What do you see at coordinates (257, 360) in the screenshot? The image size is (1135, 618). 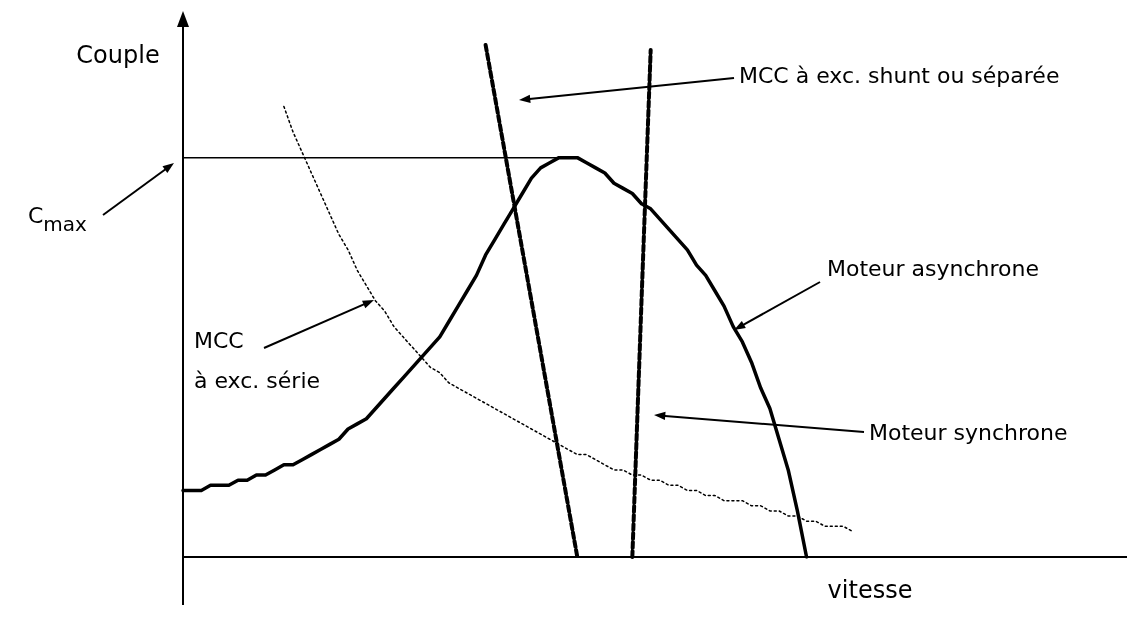 I see `annotation: MCC à exc. série` at bounding box center [257, 360].